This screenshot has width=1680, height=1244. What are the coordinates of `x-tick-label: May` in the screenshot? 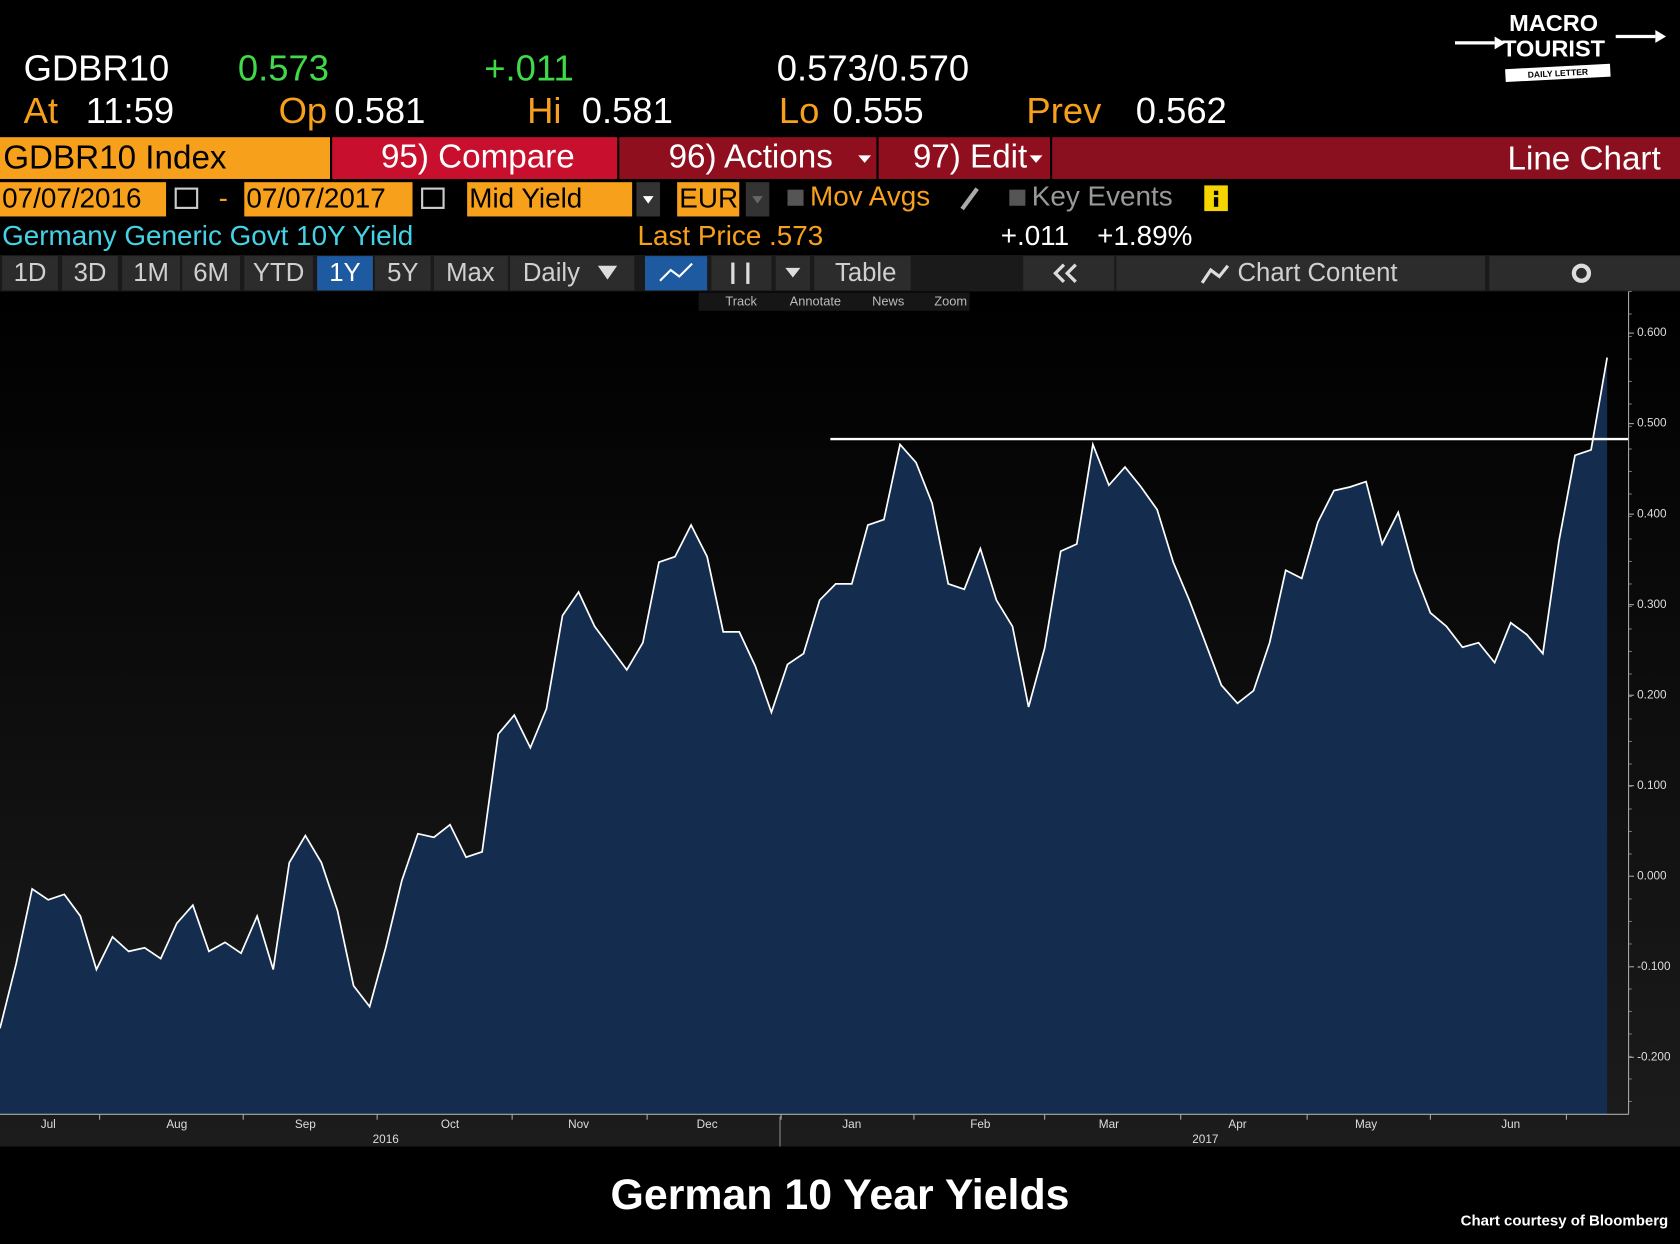 It's located at (1366, 1124).